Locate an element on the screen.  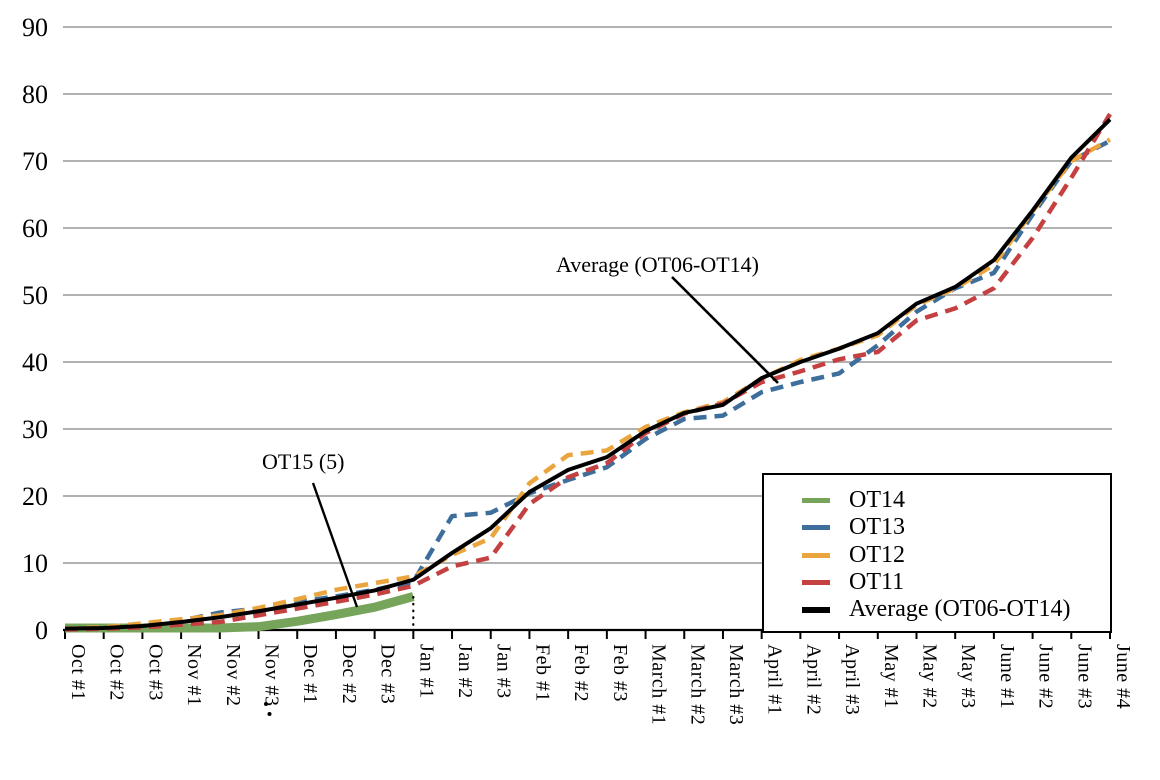
ot11-swatch-icon is located at coordinates (816, 582).